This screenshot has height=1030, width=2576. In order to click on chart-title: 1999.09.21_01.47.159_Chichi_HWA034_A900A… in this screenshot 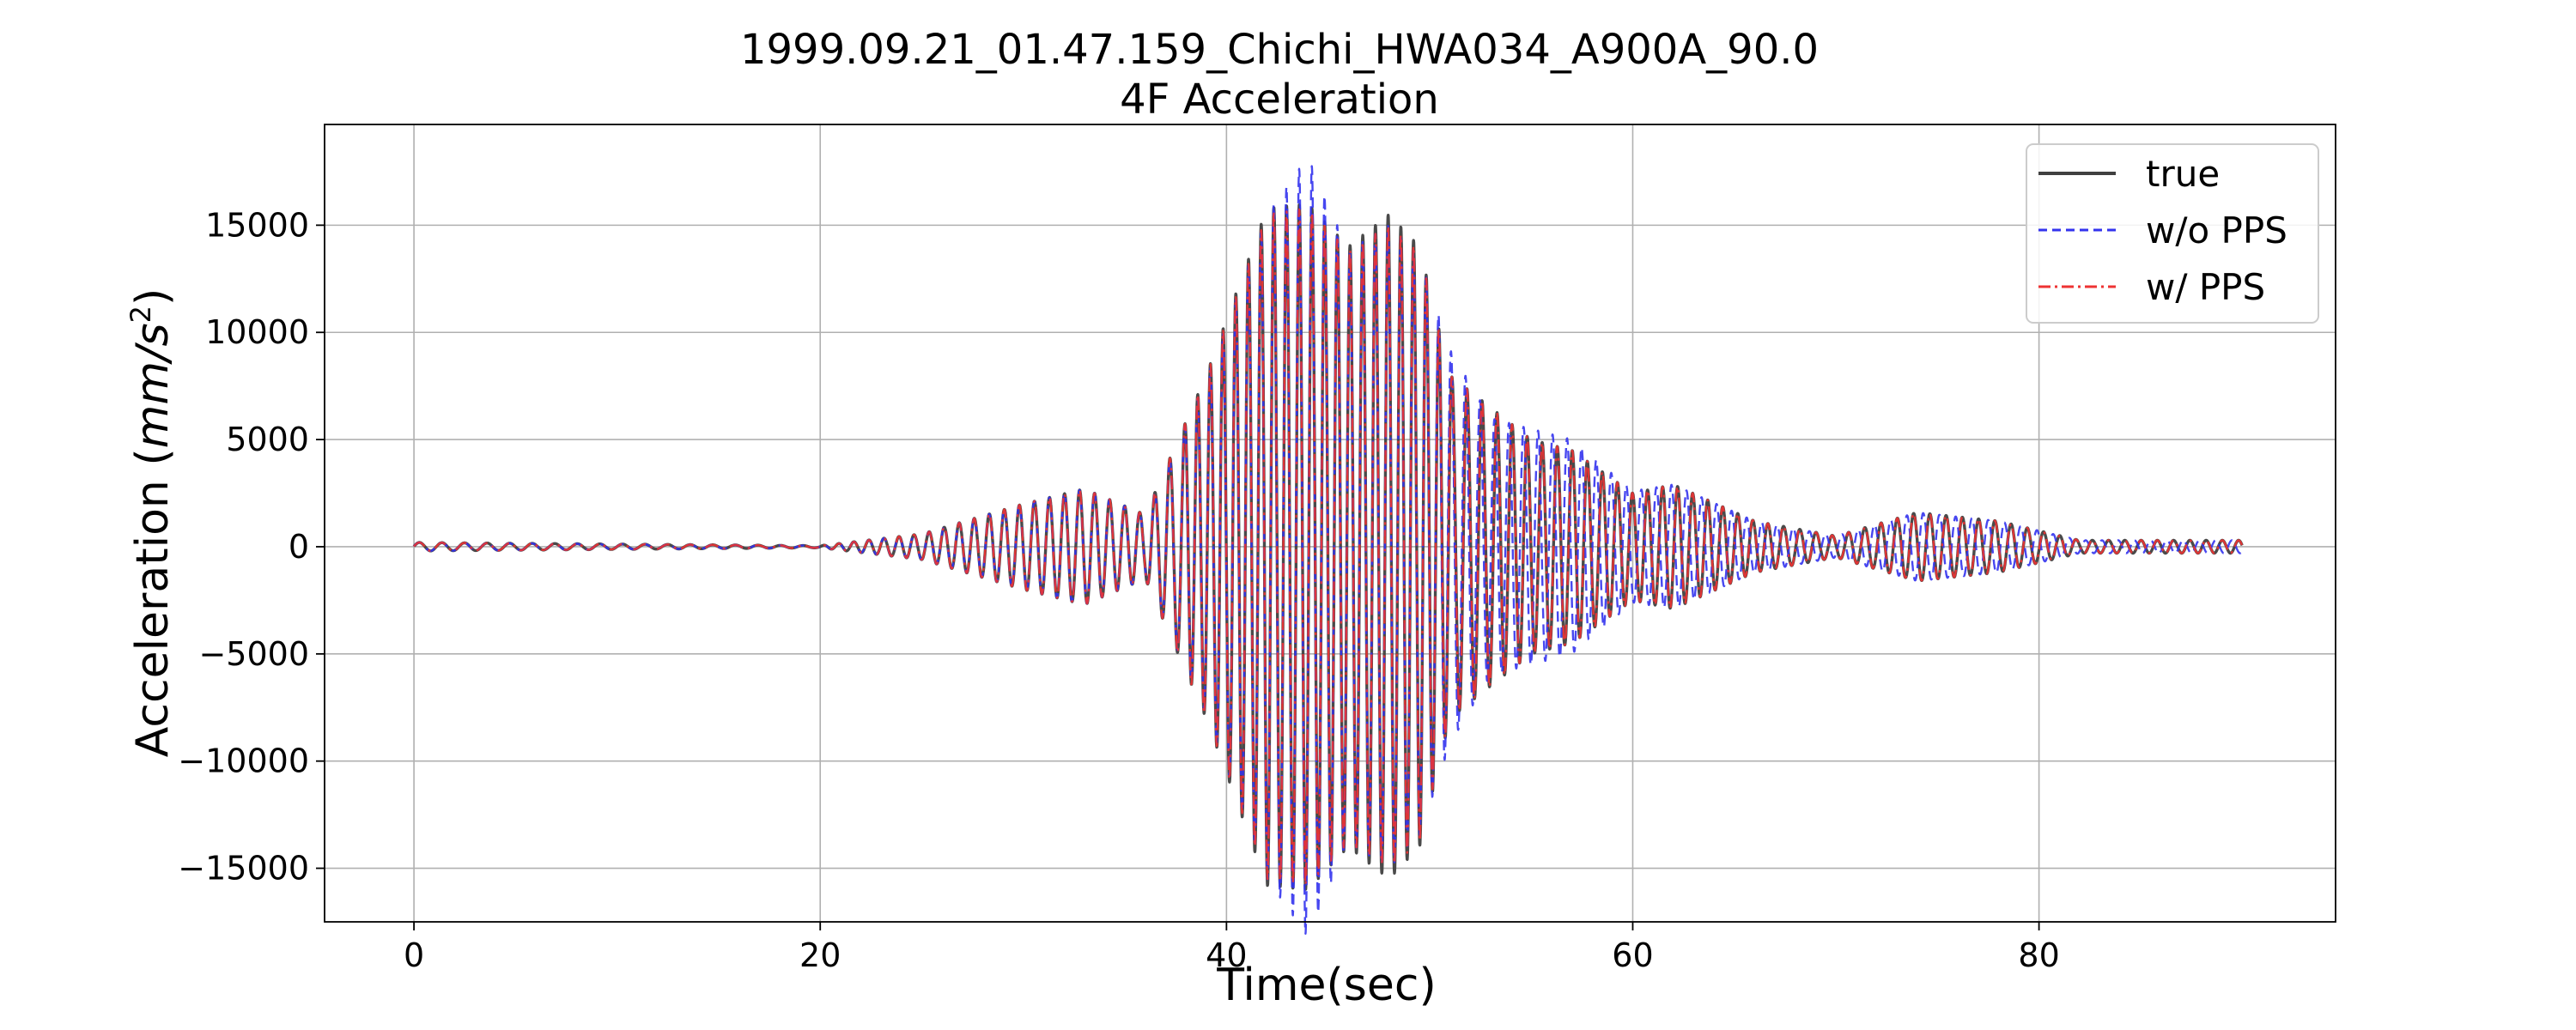, I will do `click(1279, 50)`.